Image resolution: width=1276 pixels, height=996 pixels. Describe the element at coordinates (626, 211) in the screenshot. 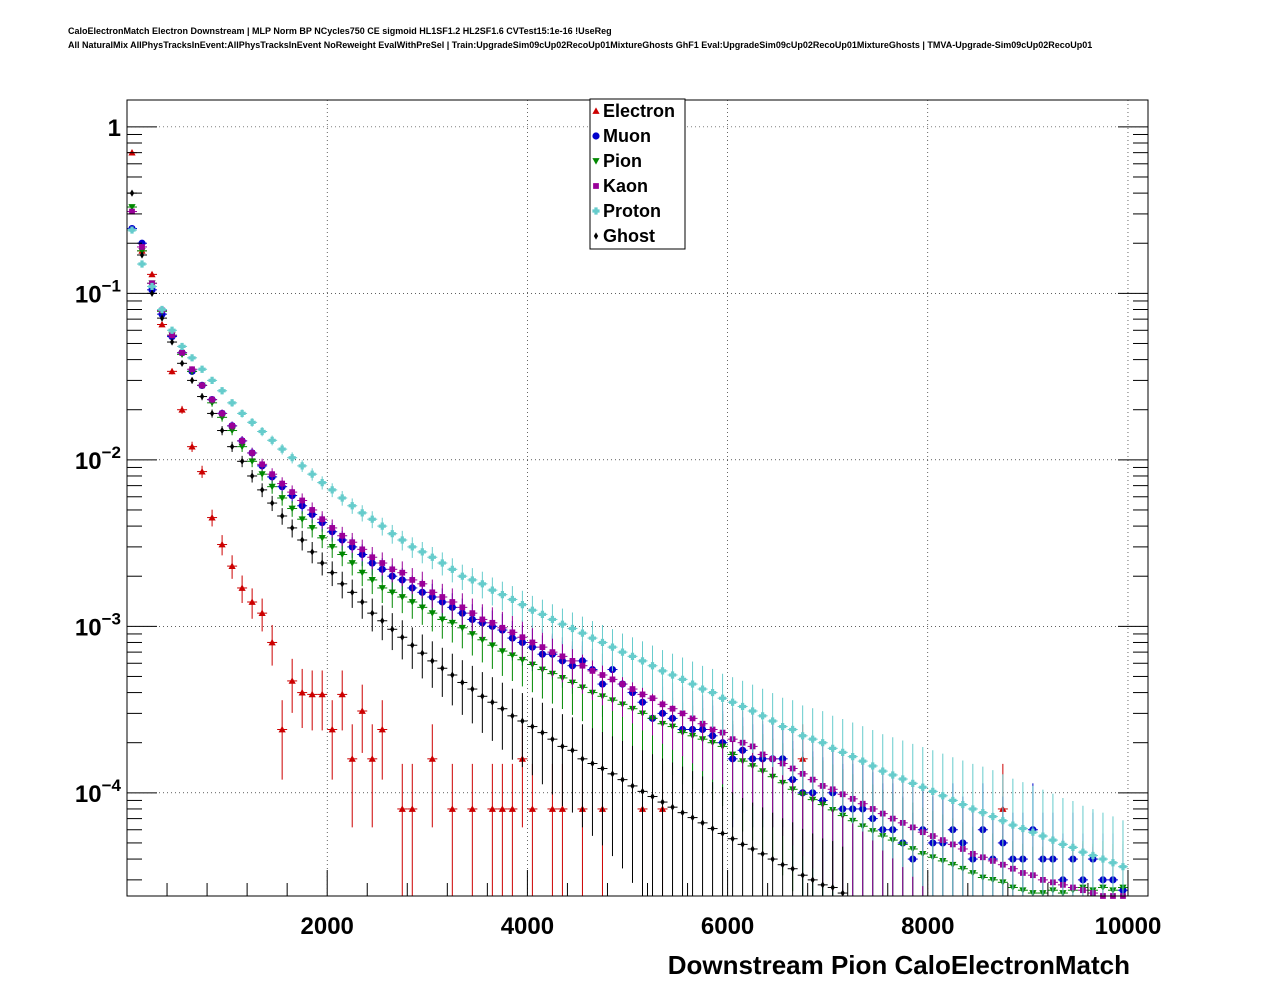

I see `legend-entry-proton: Proton` at that location.